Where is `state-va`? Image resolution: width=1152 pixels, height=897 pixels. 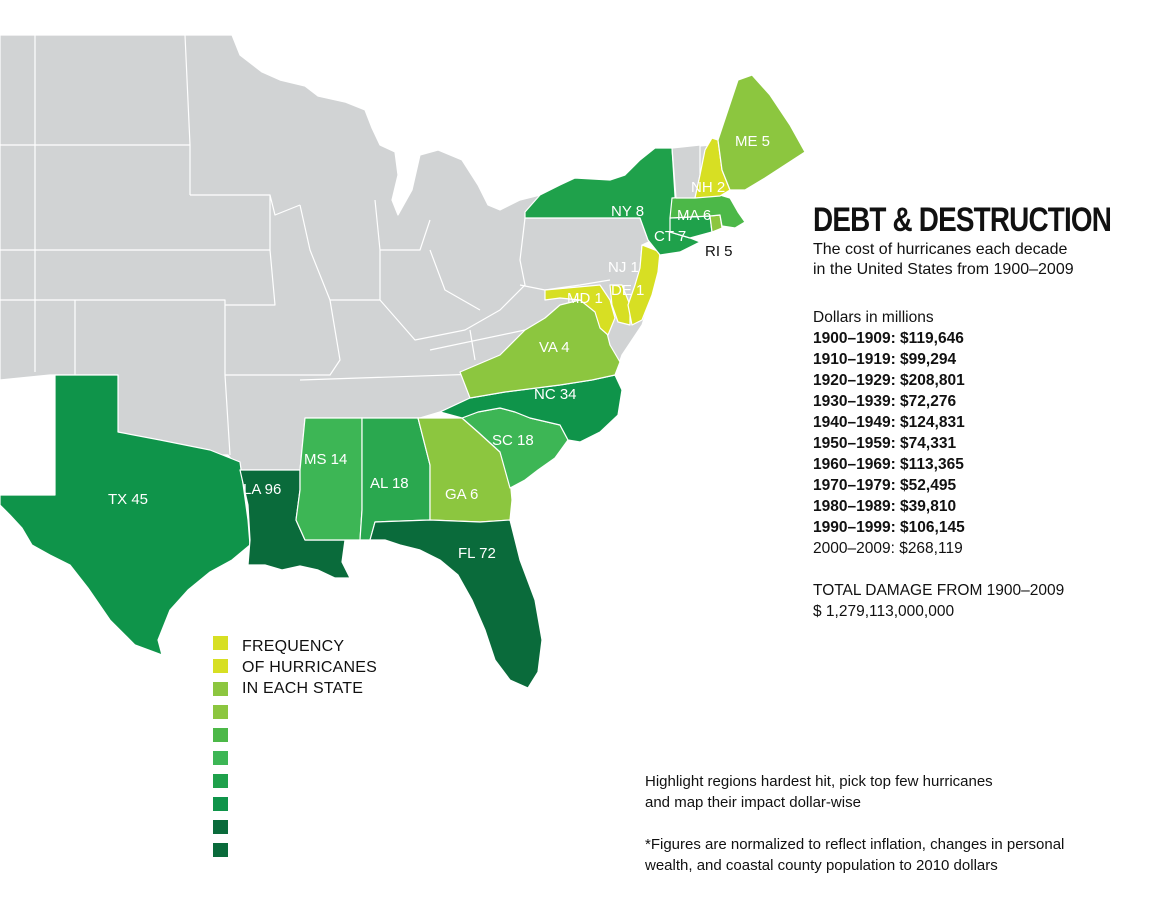
state-va is located at coordinates (540, 349).